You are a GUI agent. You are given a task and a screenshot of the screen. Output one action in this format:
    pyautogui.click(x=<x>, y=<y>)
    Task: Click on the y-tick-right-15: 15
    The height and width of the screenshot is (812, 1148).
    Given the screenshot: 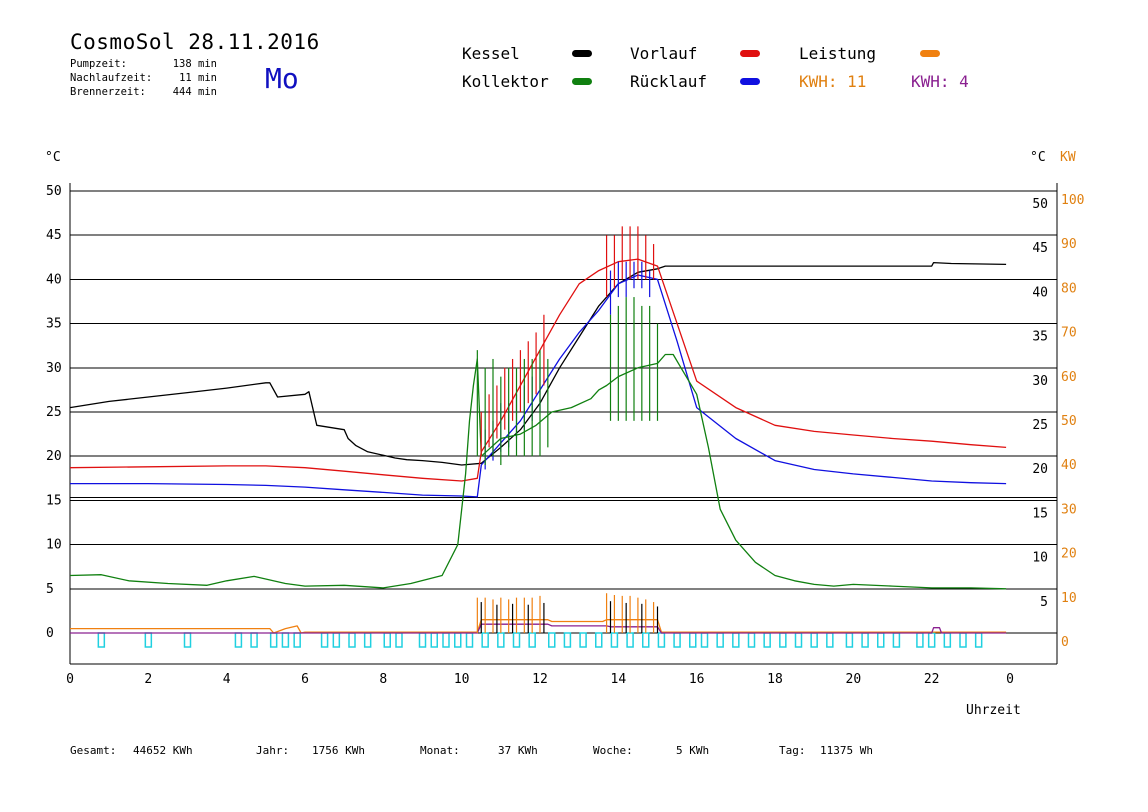 What is the action you would take?
    pyautogui.click(x=1040, y=513)
    